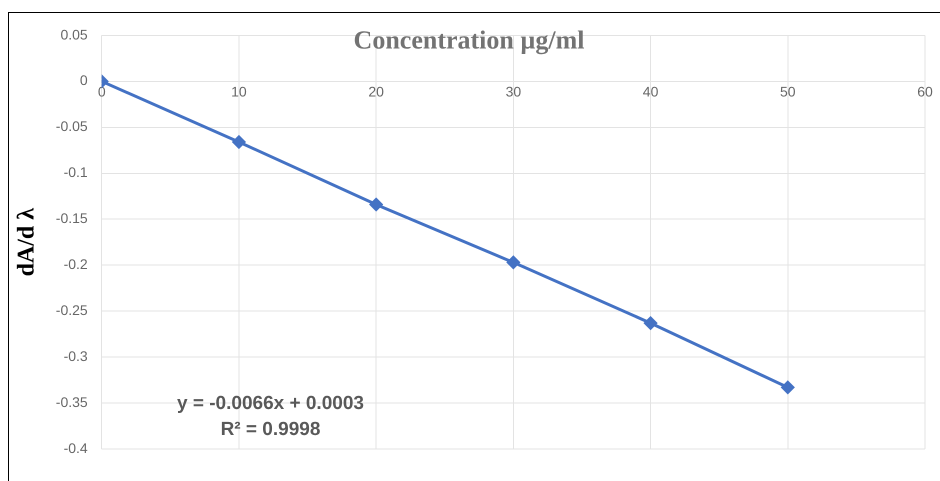 The width and height of the screenshot is (940, 481). Describe the element at coordinates (76, 172) in the screenshot. I see `y-tick-label: -0.1` at that location.